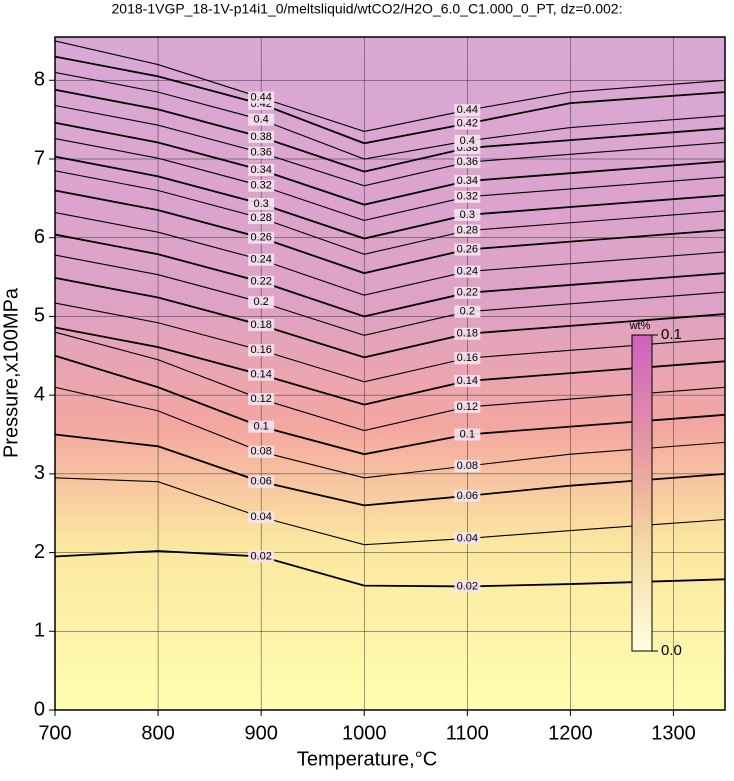  What do you see at coordinates (39, 631) in the screenshot?
I see `y-tick-label: 1` at bounding box center [39, 631].